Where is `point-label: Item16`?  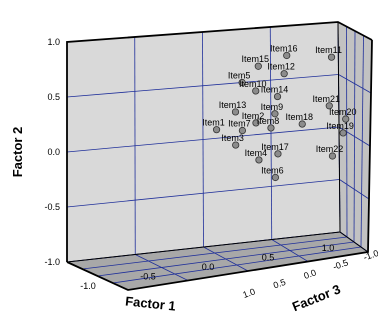
point-label: Item16 is located at coordinates (284, 48).